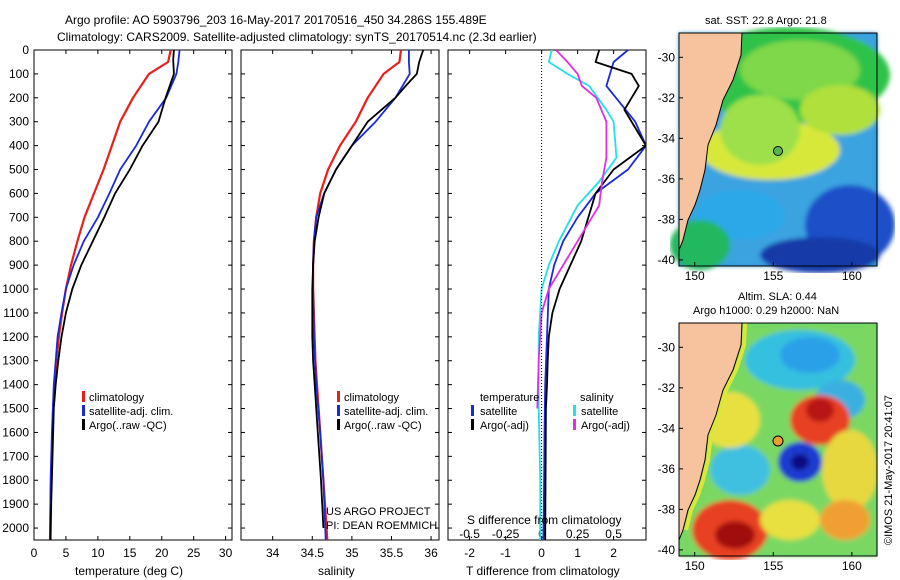 The image size is (900, 580). Describe the element at coordinates (194, 553) in the screenshot. I see `x-tick-label: 25` at that location.